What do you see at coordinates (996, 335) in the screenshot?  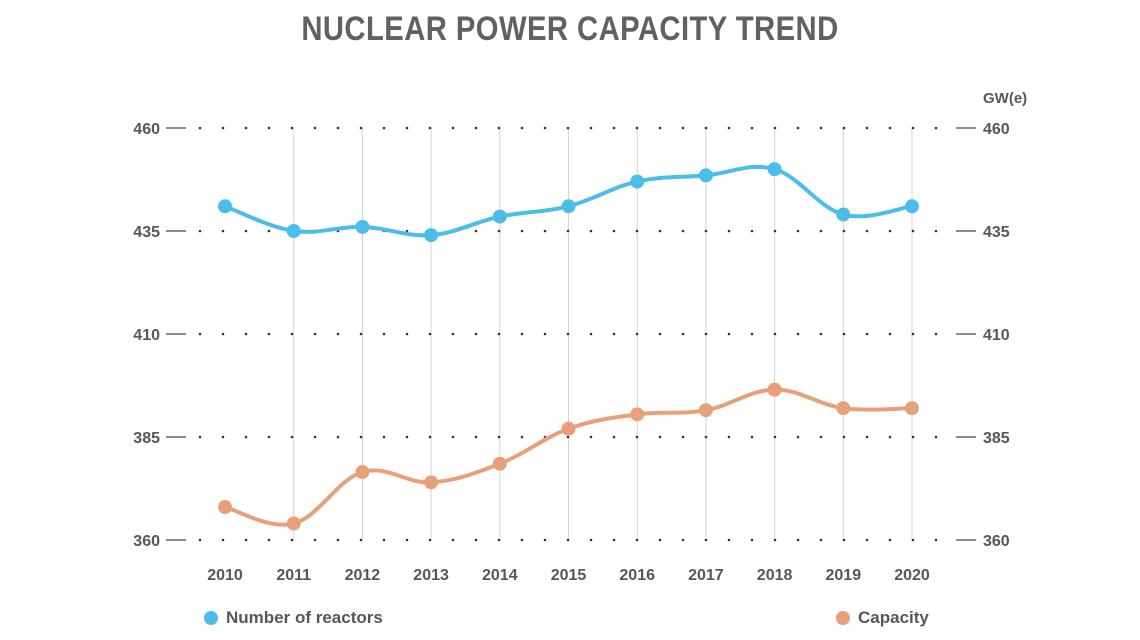 I see `y-tick-label-right: 410` at bounding box center [996, 335].